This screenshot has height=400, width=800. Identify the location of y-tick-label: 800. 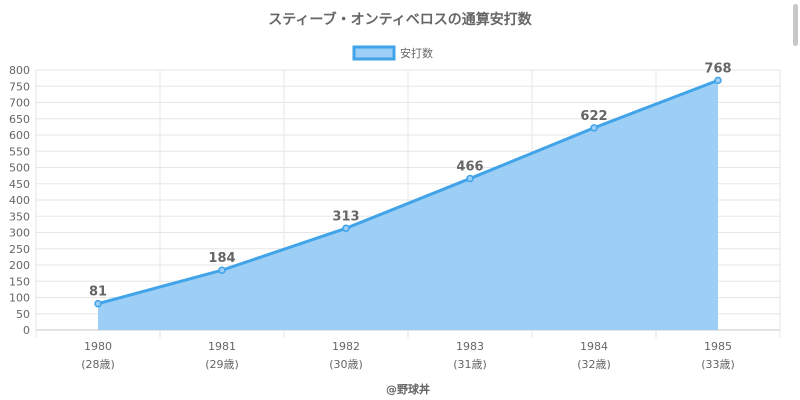
(19, 70).